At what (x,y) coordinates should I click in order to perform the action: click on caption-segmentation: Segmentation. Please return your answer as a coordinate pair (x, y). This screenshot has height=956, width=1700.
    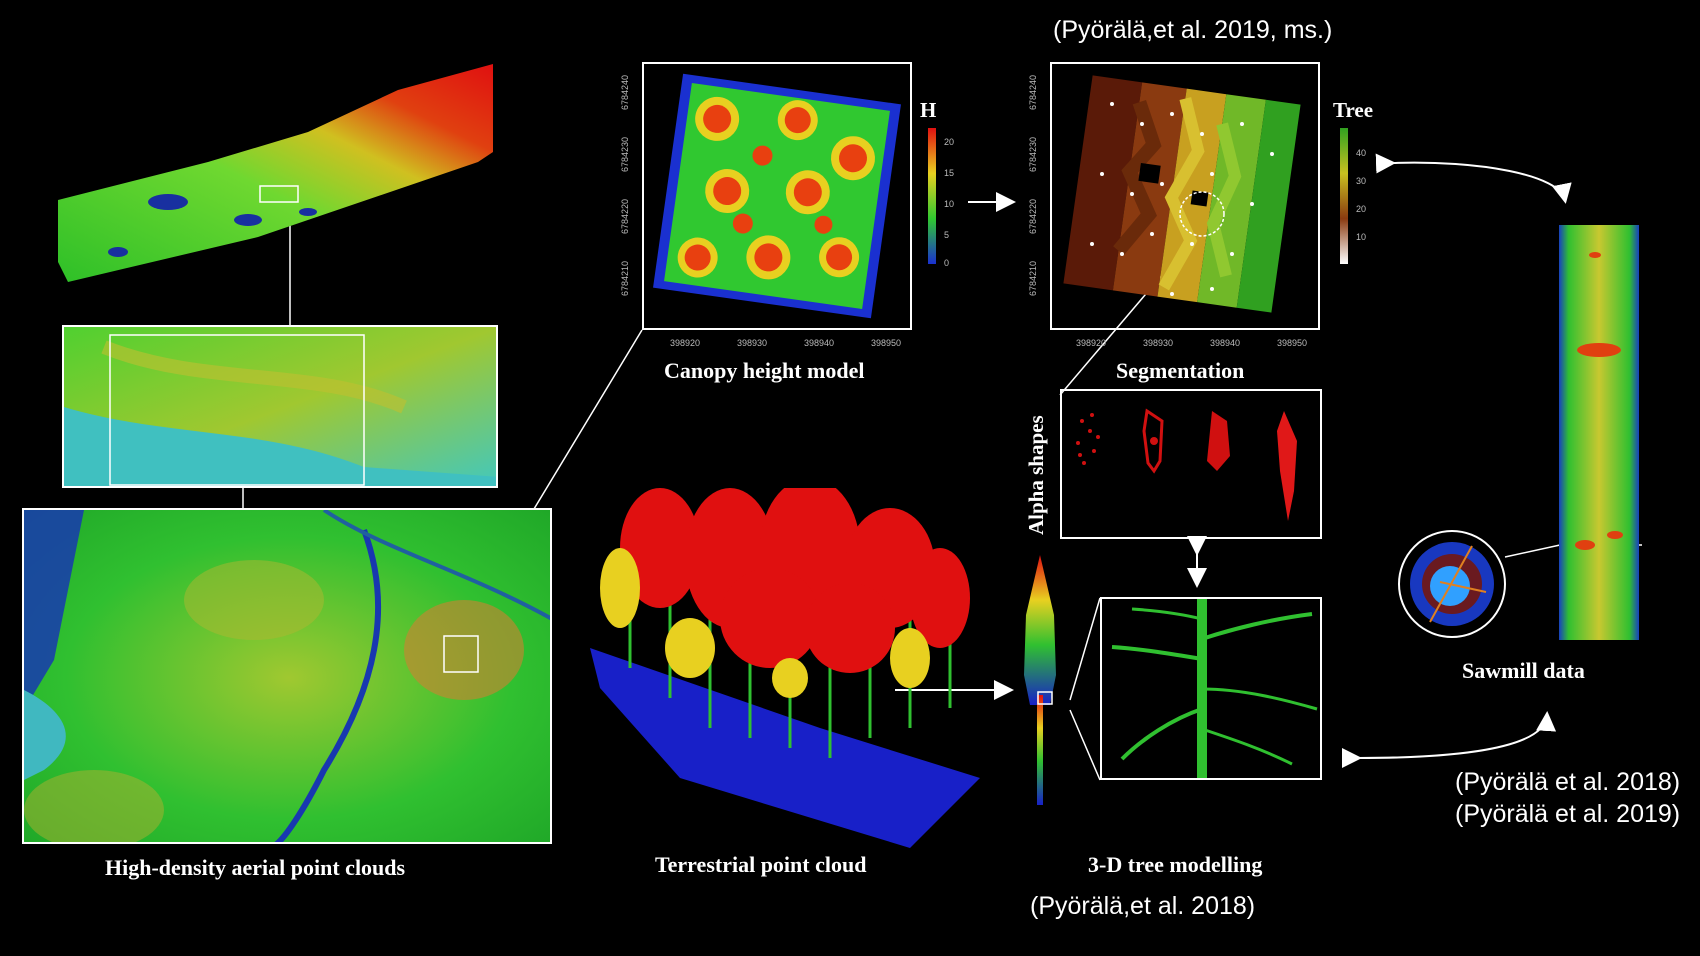
    Looking at the image, I should click on (1180, 370).